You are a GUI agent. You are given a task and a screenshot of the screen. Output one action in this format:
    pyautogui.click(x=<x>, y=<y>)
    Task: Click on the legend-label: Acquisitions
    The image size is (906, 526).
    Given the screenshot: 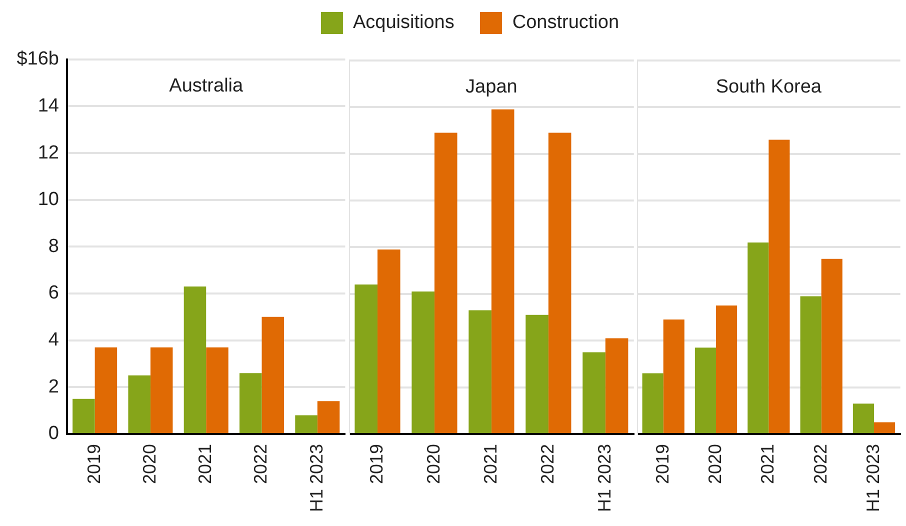 What is the action you would take?
    pyautogui.click(x=403, y=23)
    